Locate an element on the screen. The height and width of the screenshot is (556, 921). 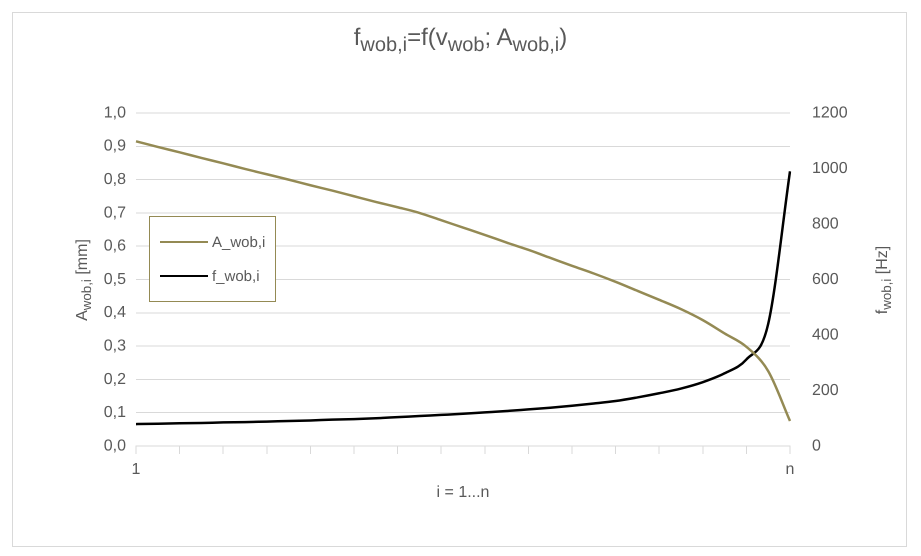
y2-tick-label: 400 is located at coordinates (825, 335).